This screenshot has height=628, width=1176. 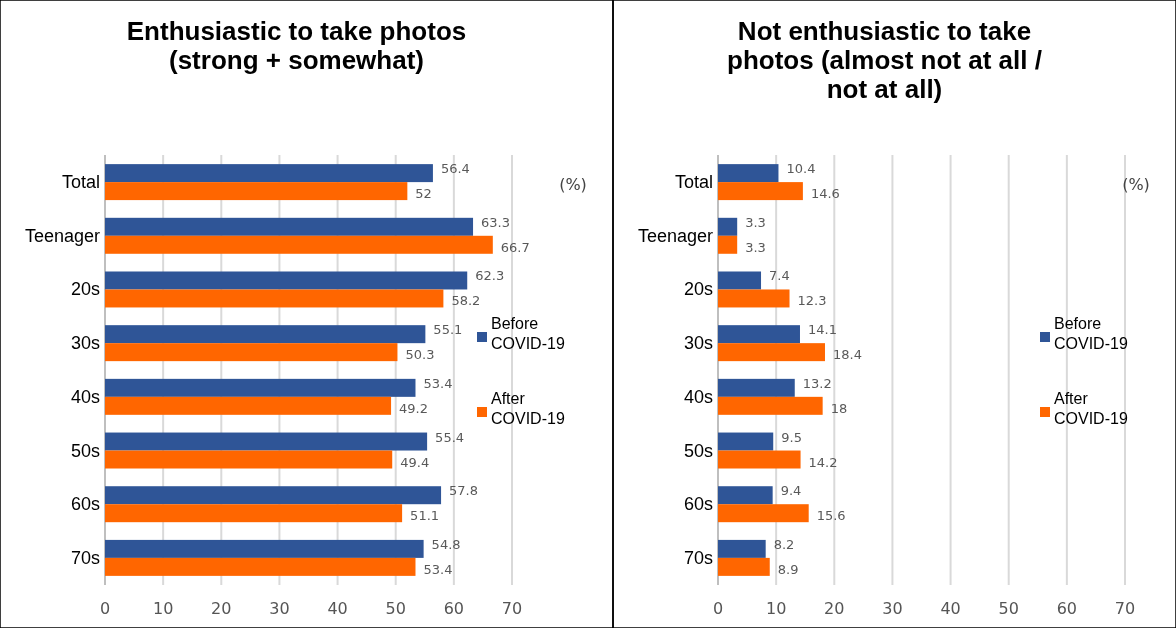 I want to click on x-tick-label: 50, so click(x=395, y=608).